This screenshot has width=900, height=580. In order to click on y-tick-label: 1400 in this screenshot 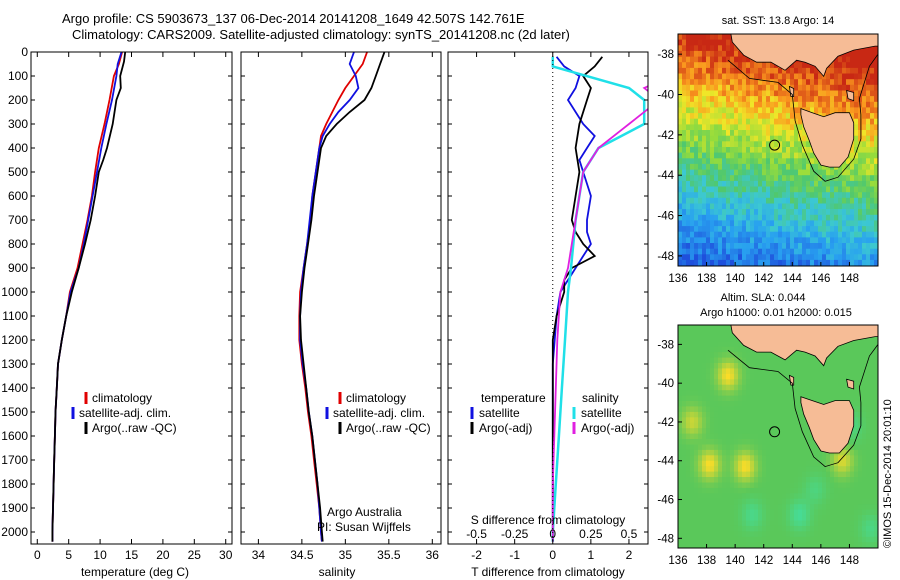, I will do `click(14, 388)`.